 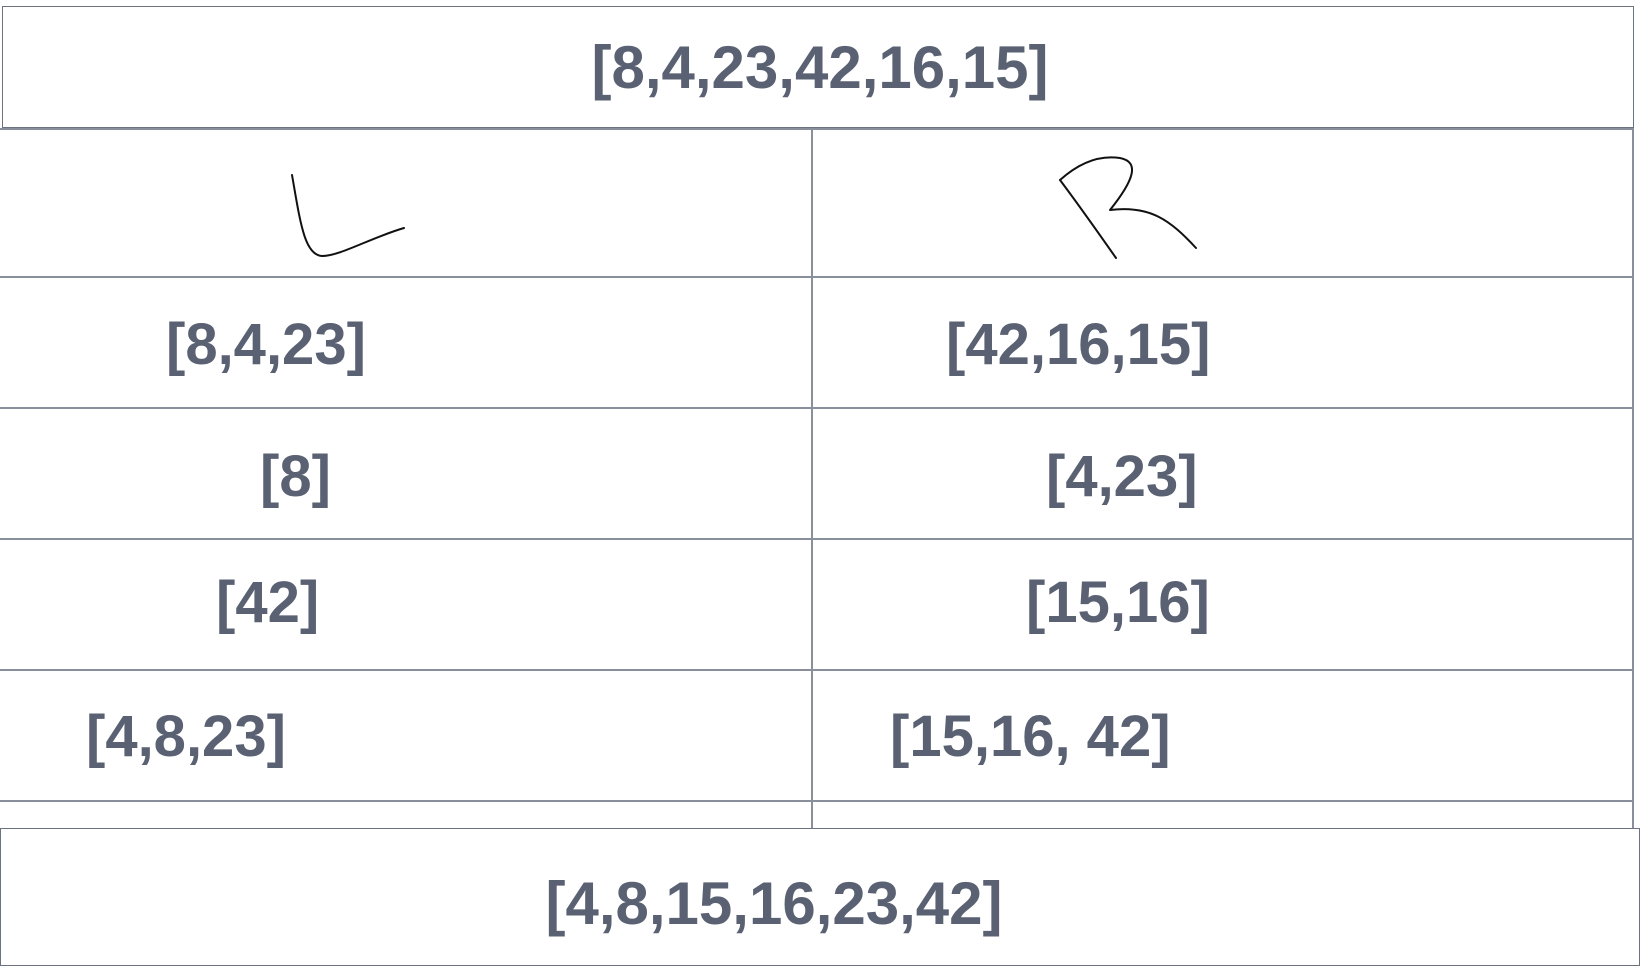 What do you see at coordinates (1128, 207) in the screenshot?
I see `right-header-handwritten-r: R` at bounding box center [1128, 207].